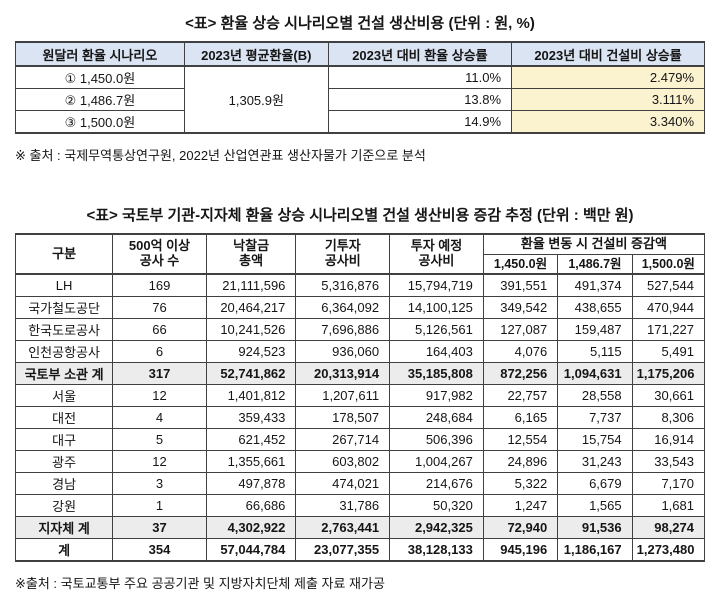 The width and height of the screenshot is (720, 592). Describe the element at coordinates (251, 549) in the screenshot. I see `award-total-cell: 57,044,784` at that location.